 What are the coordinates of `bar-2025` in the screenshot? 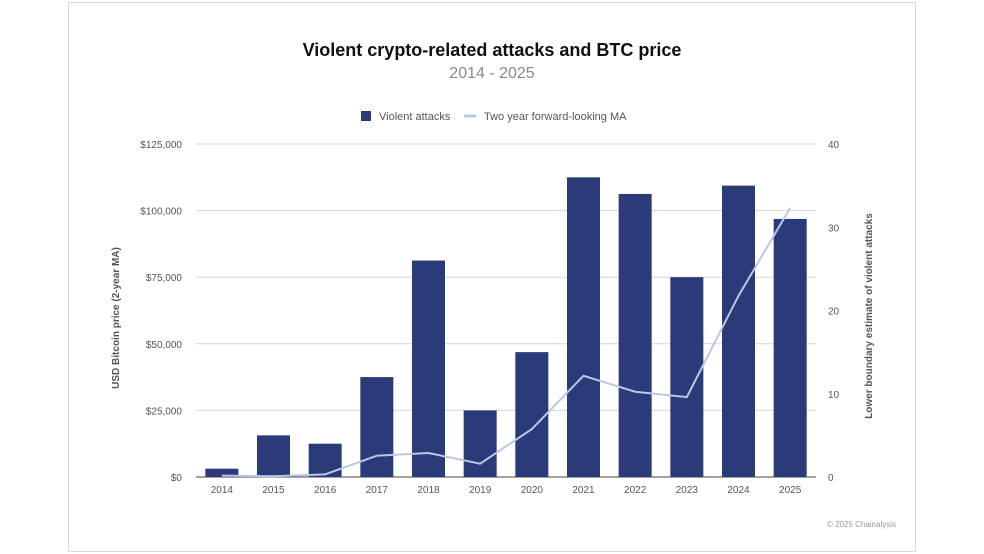 It's located at (790, 348).